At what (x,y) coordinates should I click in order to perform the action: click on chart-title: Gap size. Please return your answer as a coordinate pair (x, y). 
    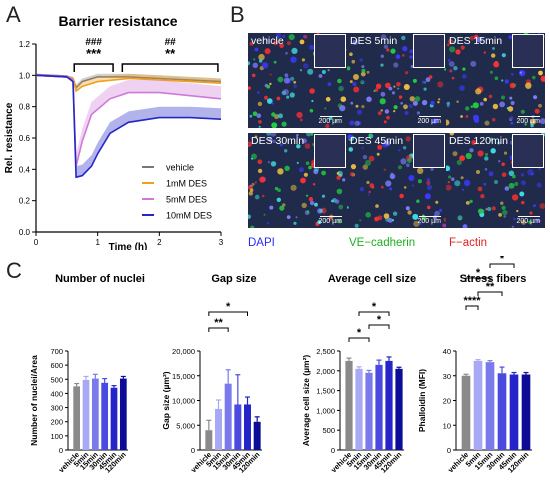
    Looking at the image, I should click on (233, 279).